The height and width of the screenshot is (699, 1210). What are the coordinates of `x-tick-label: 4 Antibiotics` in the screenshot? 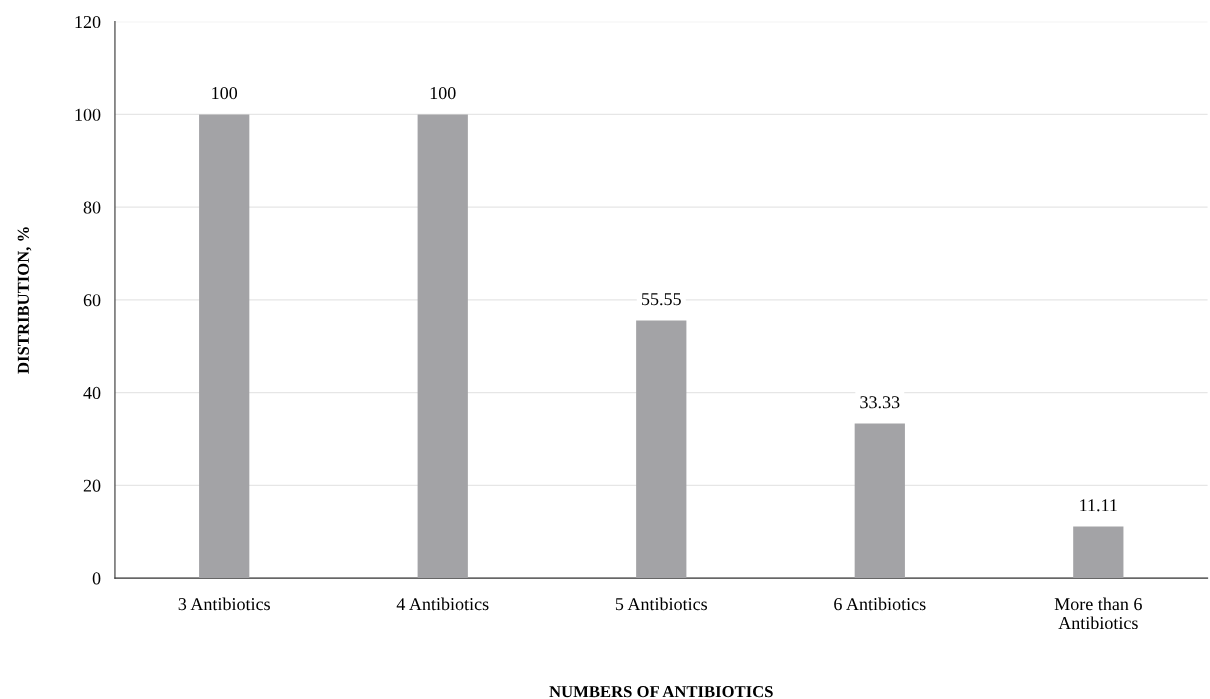 It's located at (442, 604).